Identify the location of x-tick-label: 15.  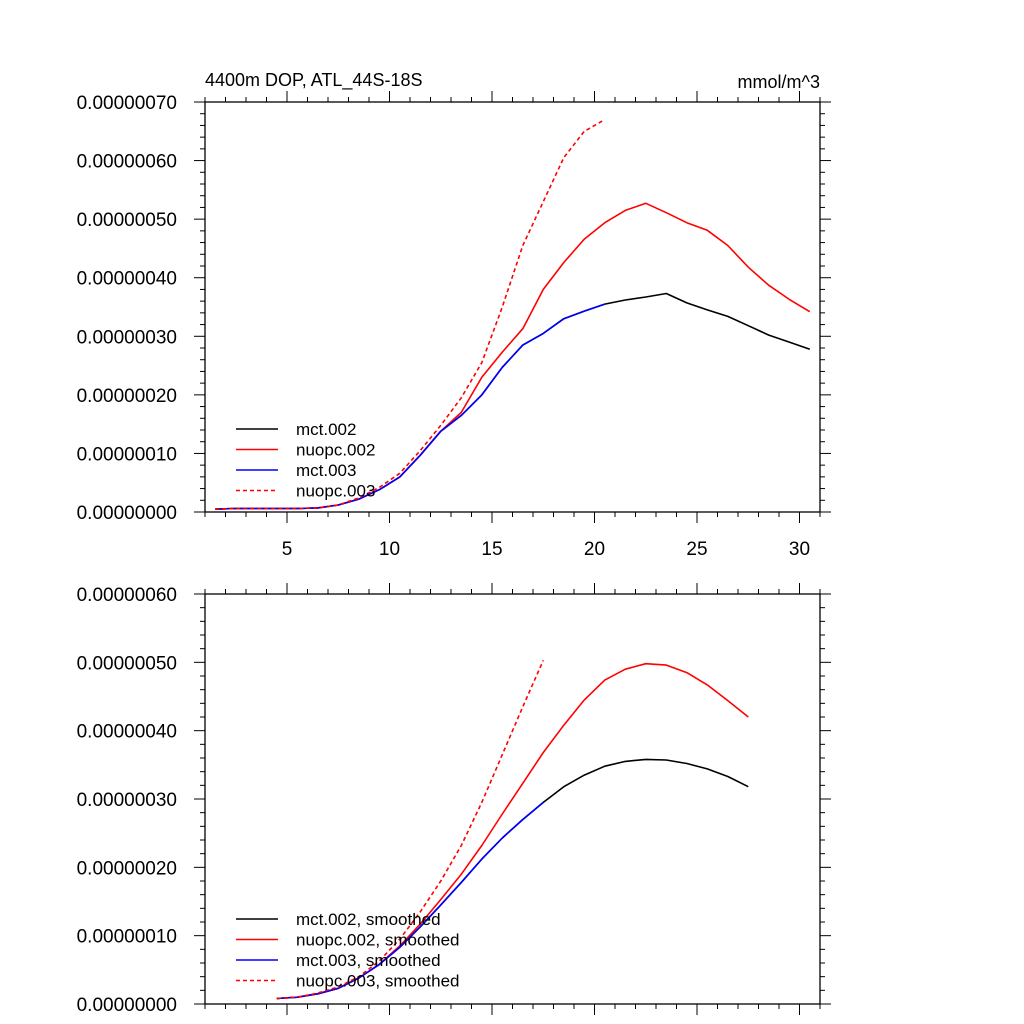
(491, 549).